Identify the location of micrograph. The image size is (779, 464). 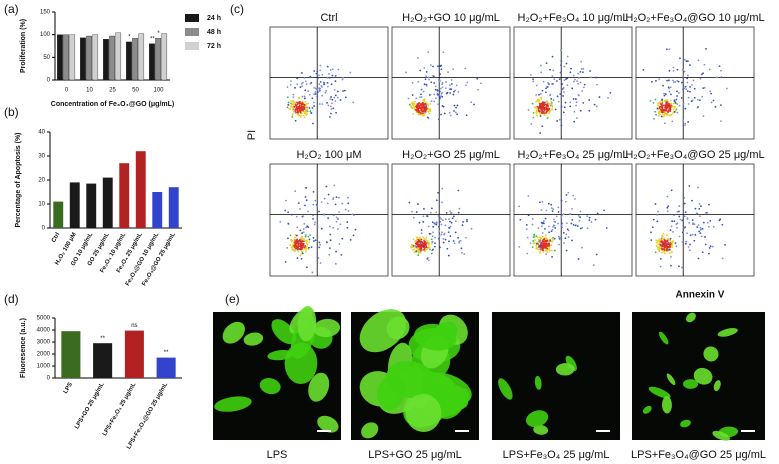
(556, 376).